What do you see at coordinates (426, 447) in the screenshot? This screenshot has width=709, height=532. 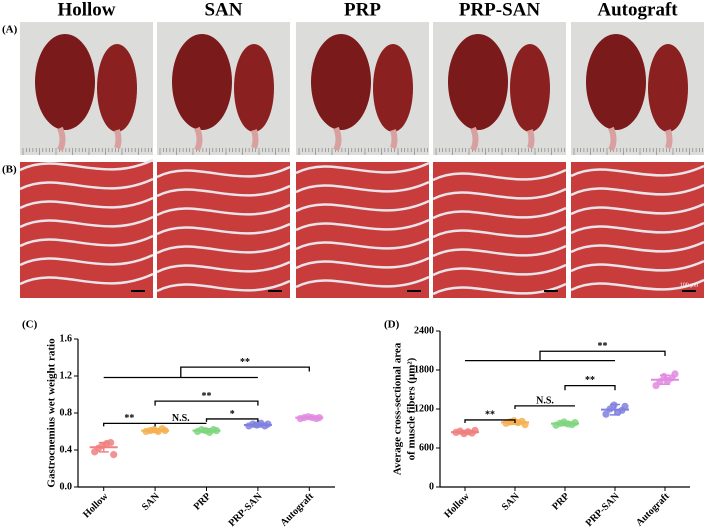 I see `y-tick-label: 600` at bounding box center [426, 447].